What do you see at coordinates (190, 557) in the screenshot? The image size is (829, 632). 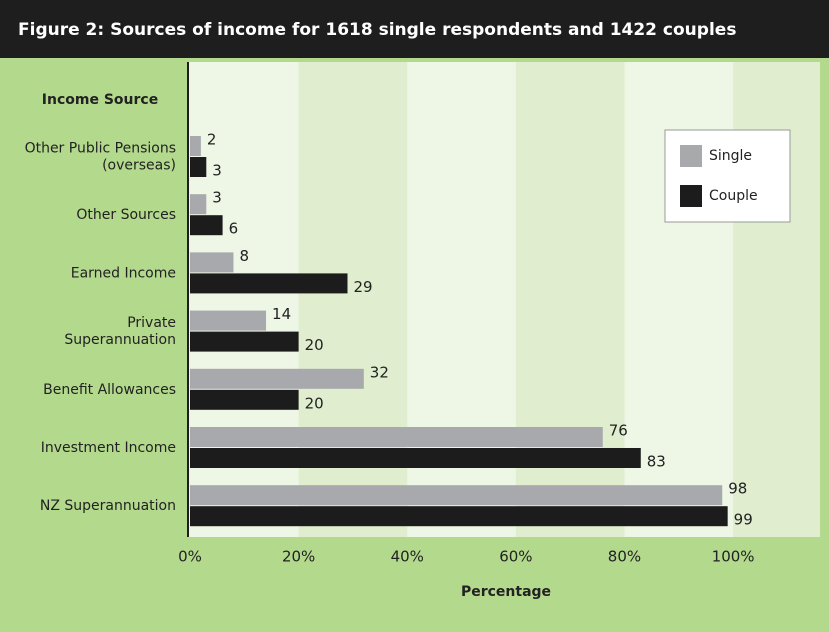 I see `x-tick-label: 0%` at bounding box center [190, 557].